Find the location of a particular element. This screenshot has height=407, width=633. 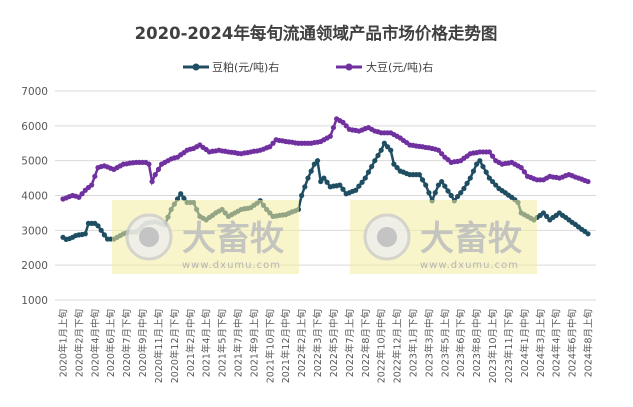

legend-label-soybean-meal: 豆粕(元/吨)右 is located at coordinates (245, 67).